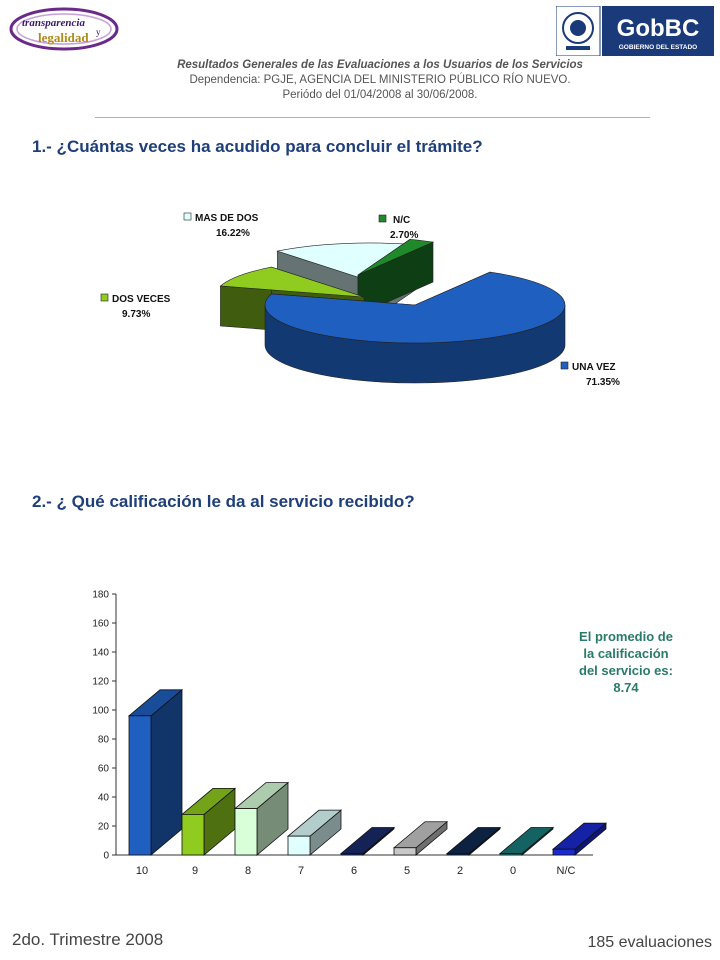  What do you see at coordinates (594, 367) in the screenshot?
I see `pie-label-una-vez: UNA VEZ` at bounding box center [594, 367].